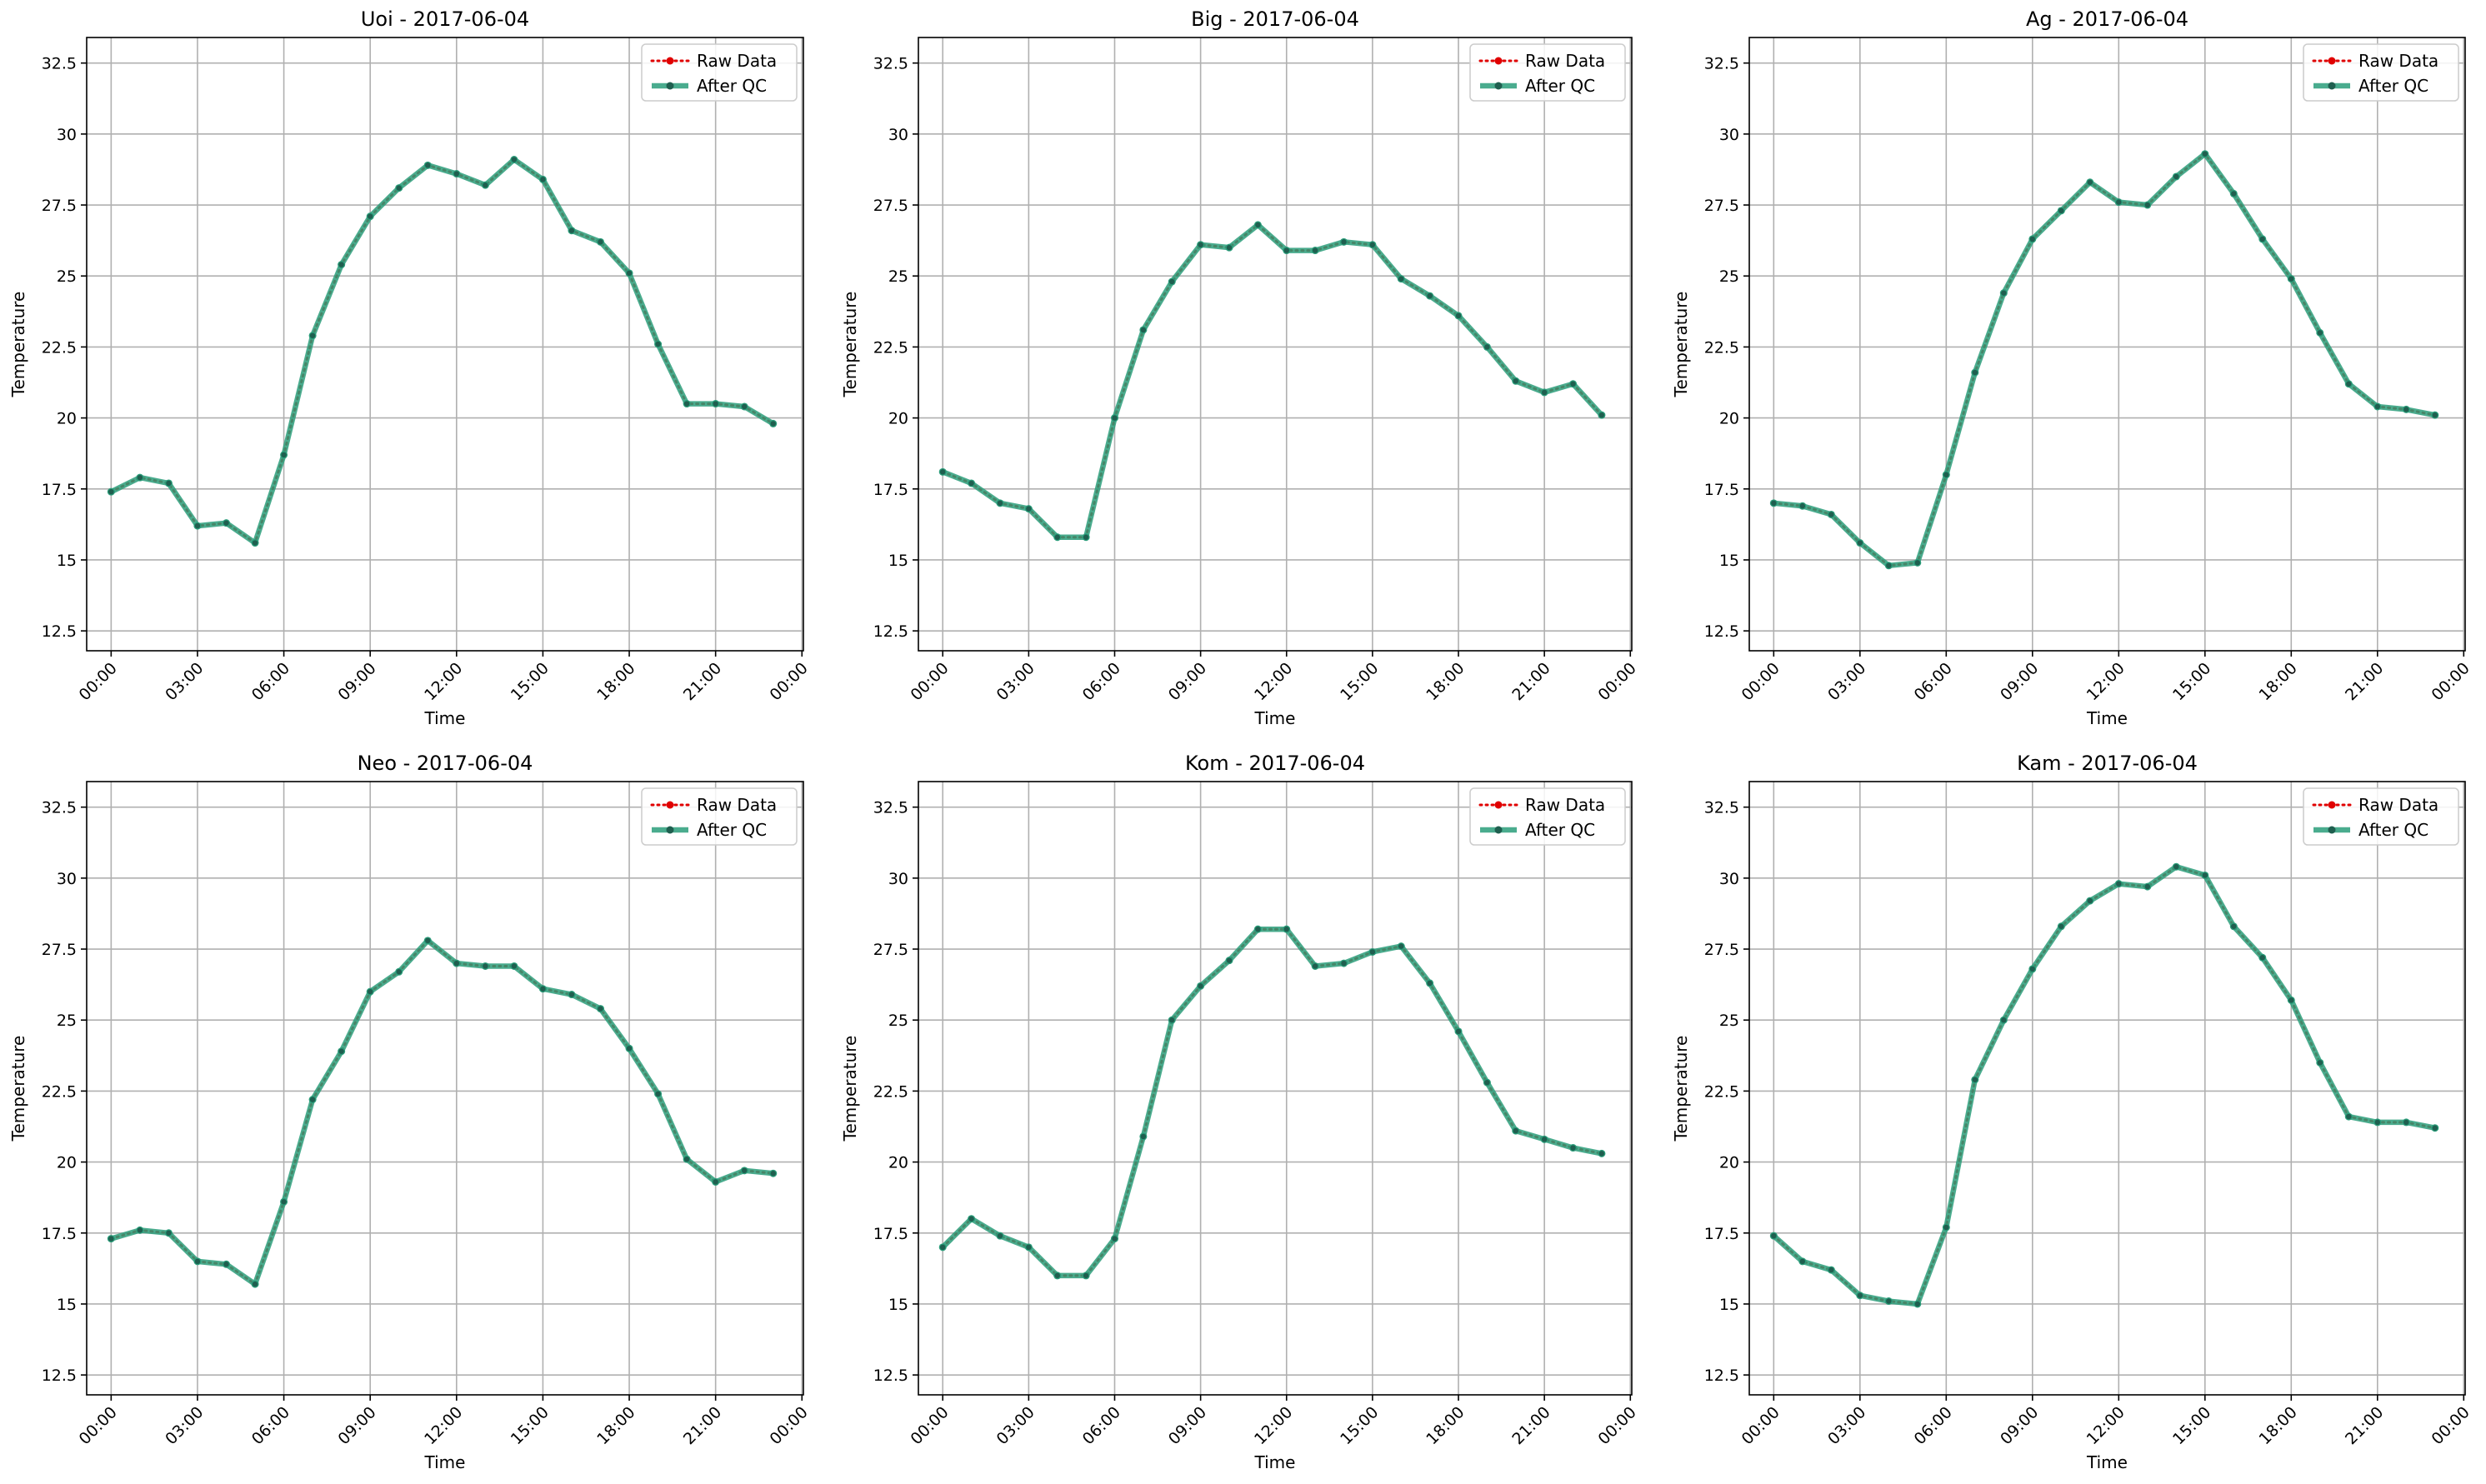 This screenshot has height=1484, width=2486. Describe the element at coordinates (67, 879) in the screenshot. I see `y-tick-label: 30` at that location.